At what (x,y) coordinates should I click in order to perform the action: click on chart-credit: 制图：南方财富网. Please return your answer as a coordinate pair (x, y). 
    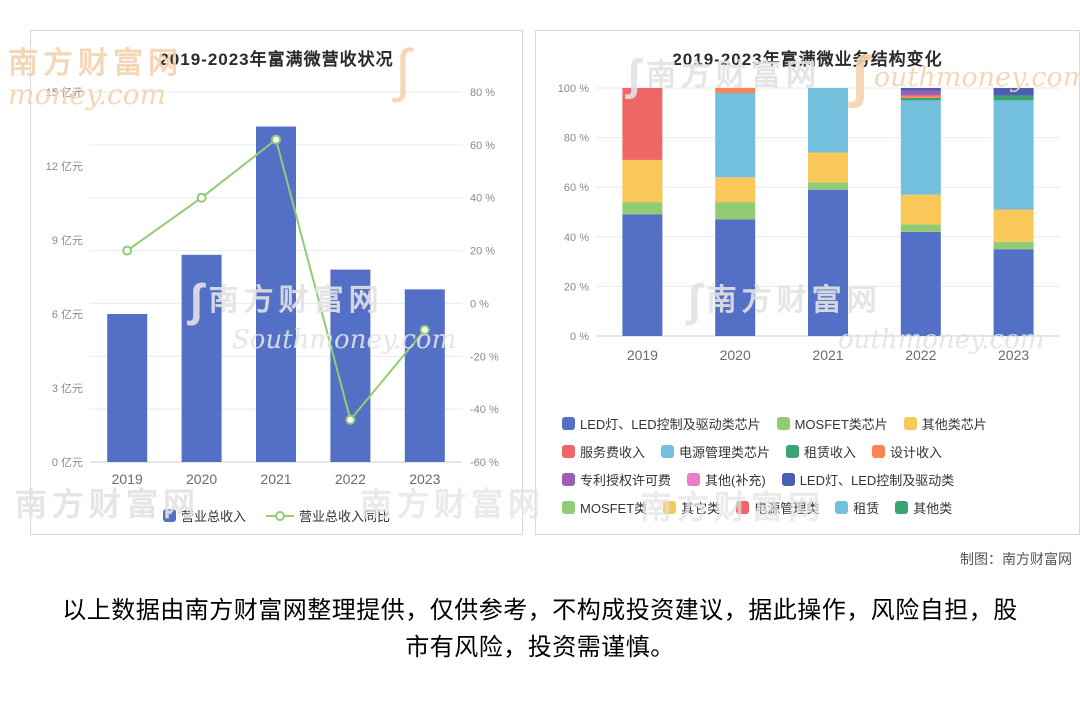
    Looking at the image, I should click on (1016, 559).